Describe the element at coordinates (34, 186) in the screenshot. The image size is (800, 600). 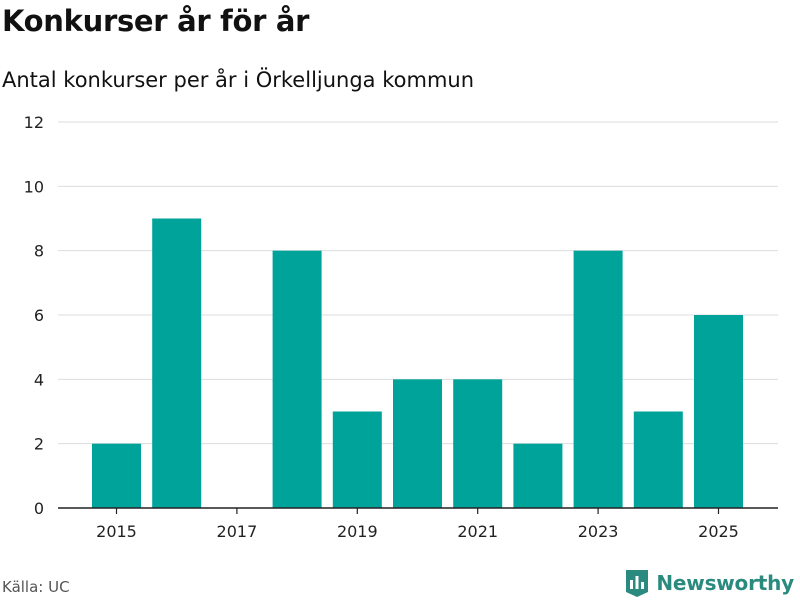
I see `y-tick-label: 10` at that location.